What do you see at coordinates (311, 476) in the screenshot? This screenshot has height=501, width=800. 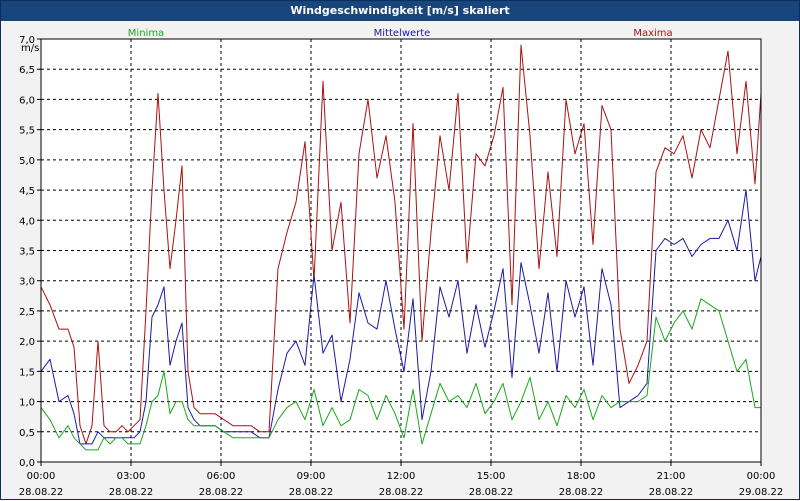 I see `x-tick-time-label: 09:00` at bounding box center [311, 476].